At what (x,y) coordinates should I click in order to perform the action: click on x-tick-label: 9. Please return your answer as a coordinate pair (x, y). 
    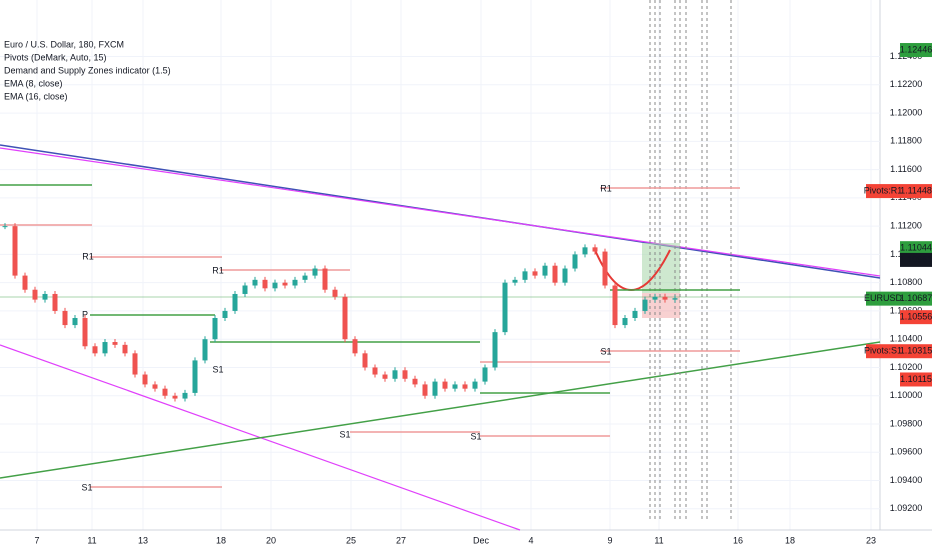
    Looking at the image, I should click on (609, 540).